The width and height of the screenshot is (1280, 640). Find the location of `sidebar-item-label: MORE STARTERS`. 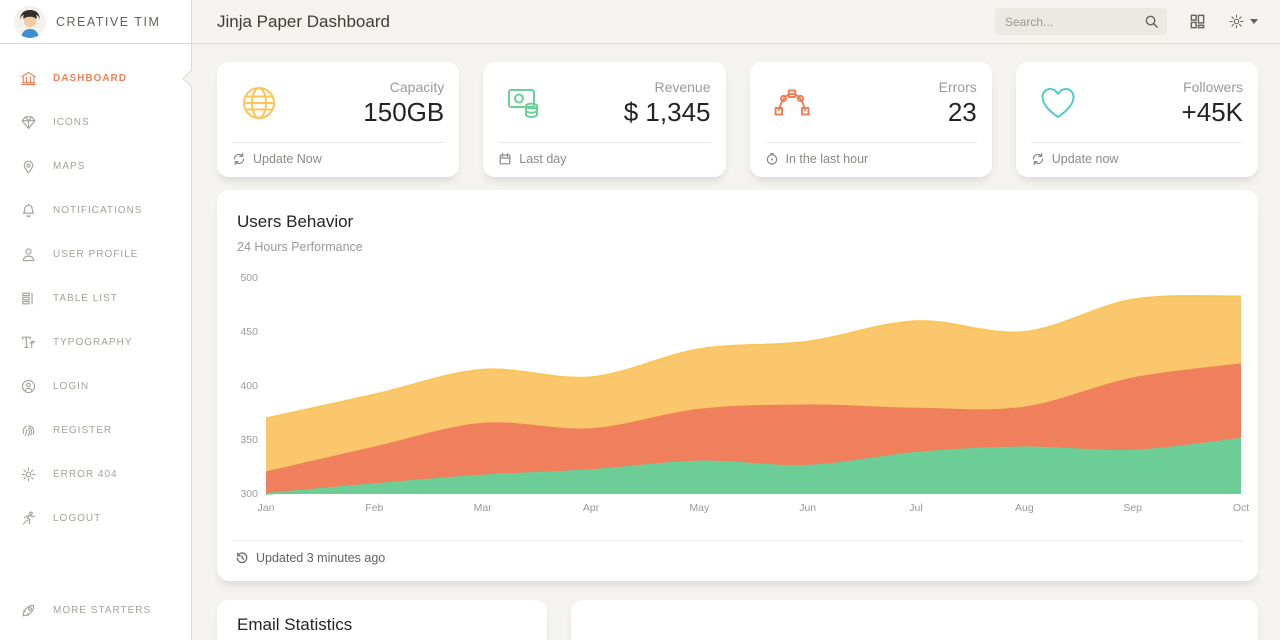

sidebar-item-label: MORE STARTERS is located at coordinates (102, 610).